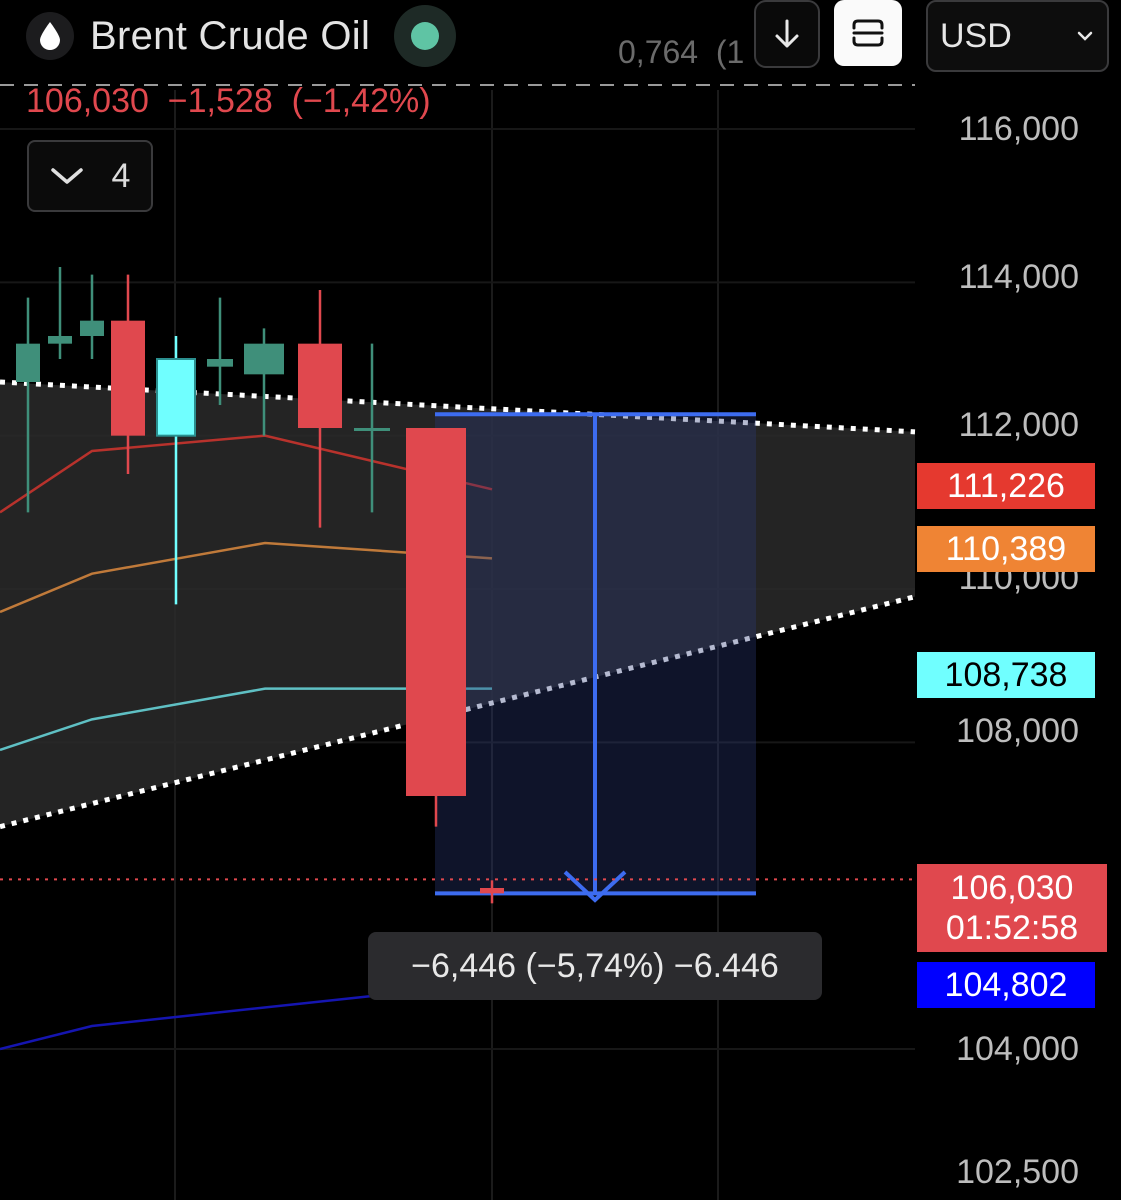 The image size is (1121, 1200). Describe the element at coordinates (595, 886) in the screenshot. I see `measure-arrow-head` at that location.